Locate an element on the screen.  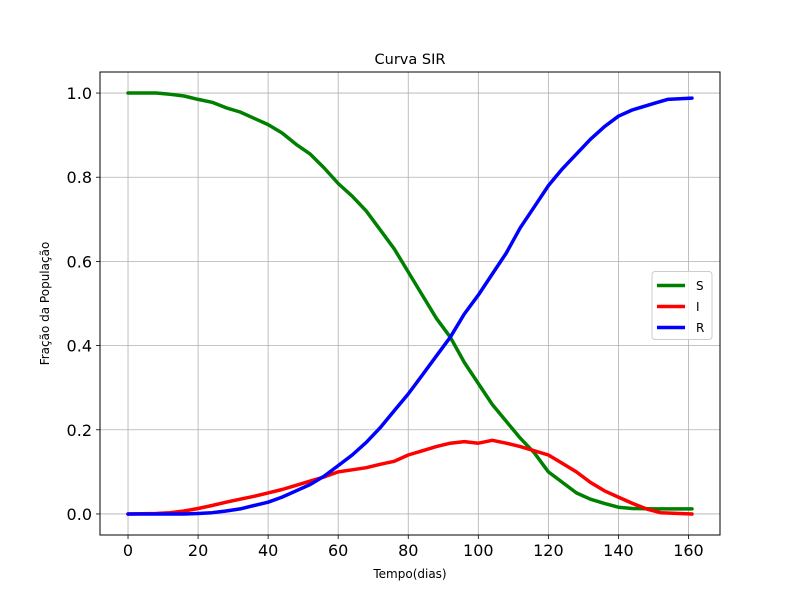
x-tick-label: 20 is located at coordinates (198, 550).